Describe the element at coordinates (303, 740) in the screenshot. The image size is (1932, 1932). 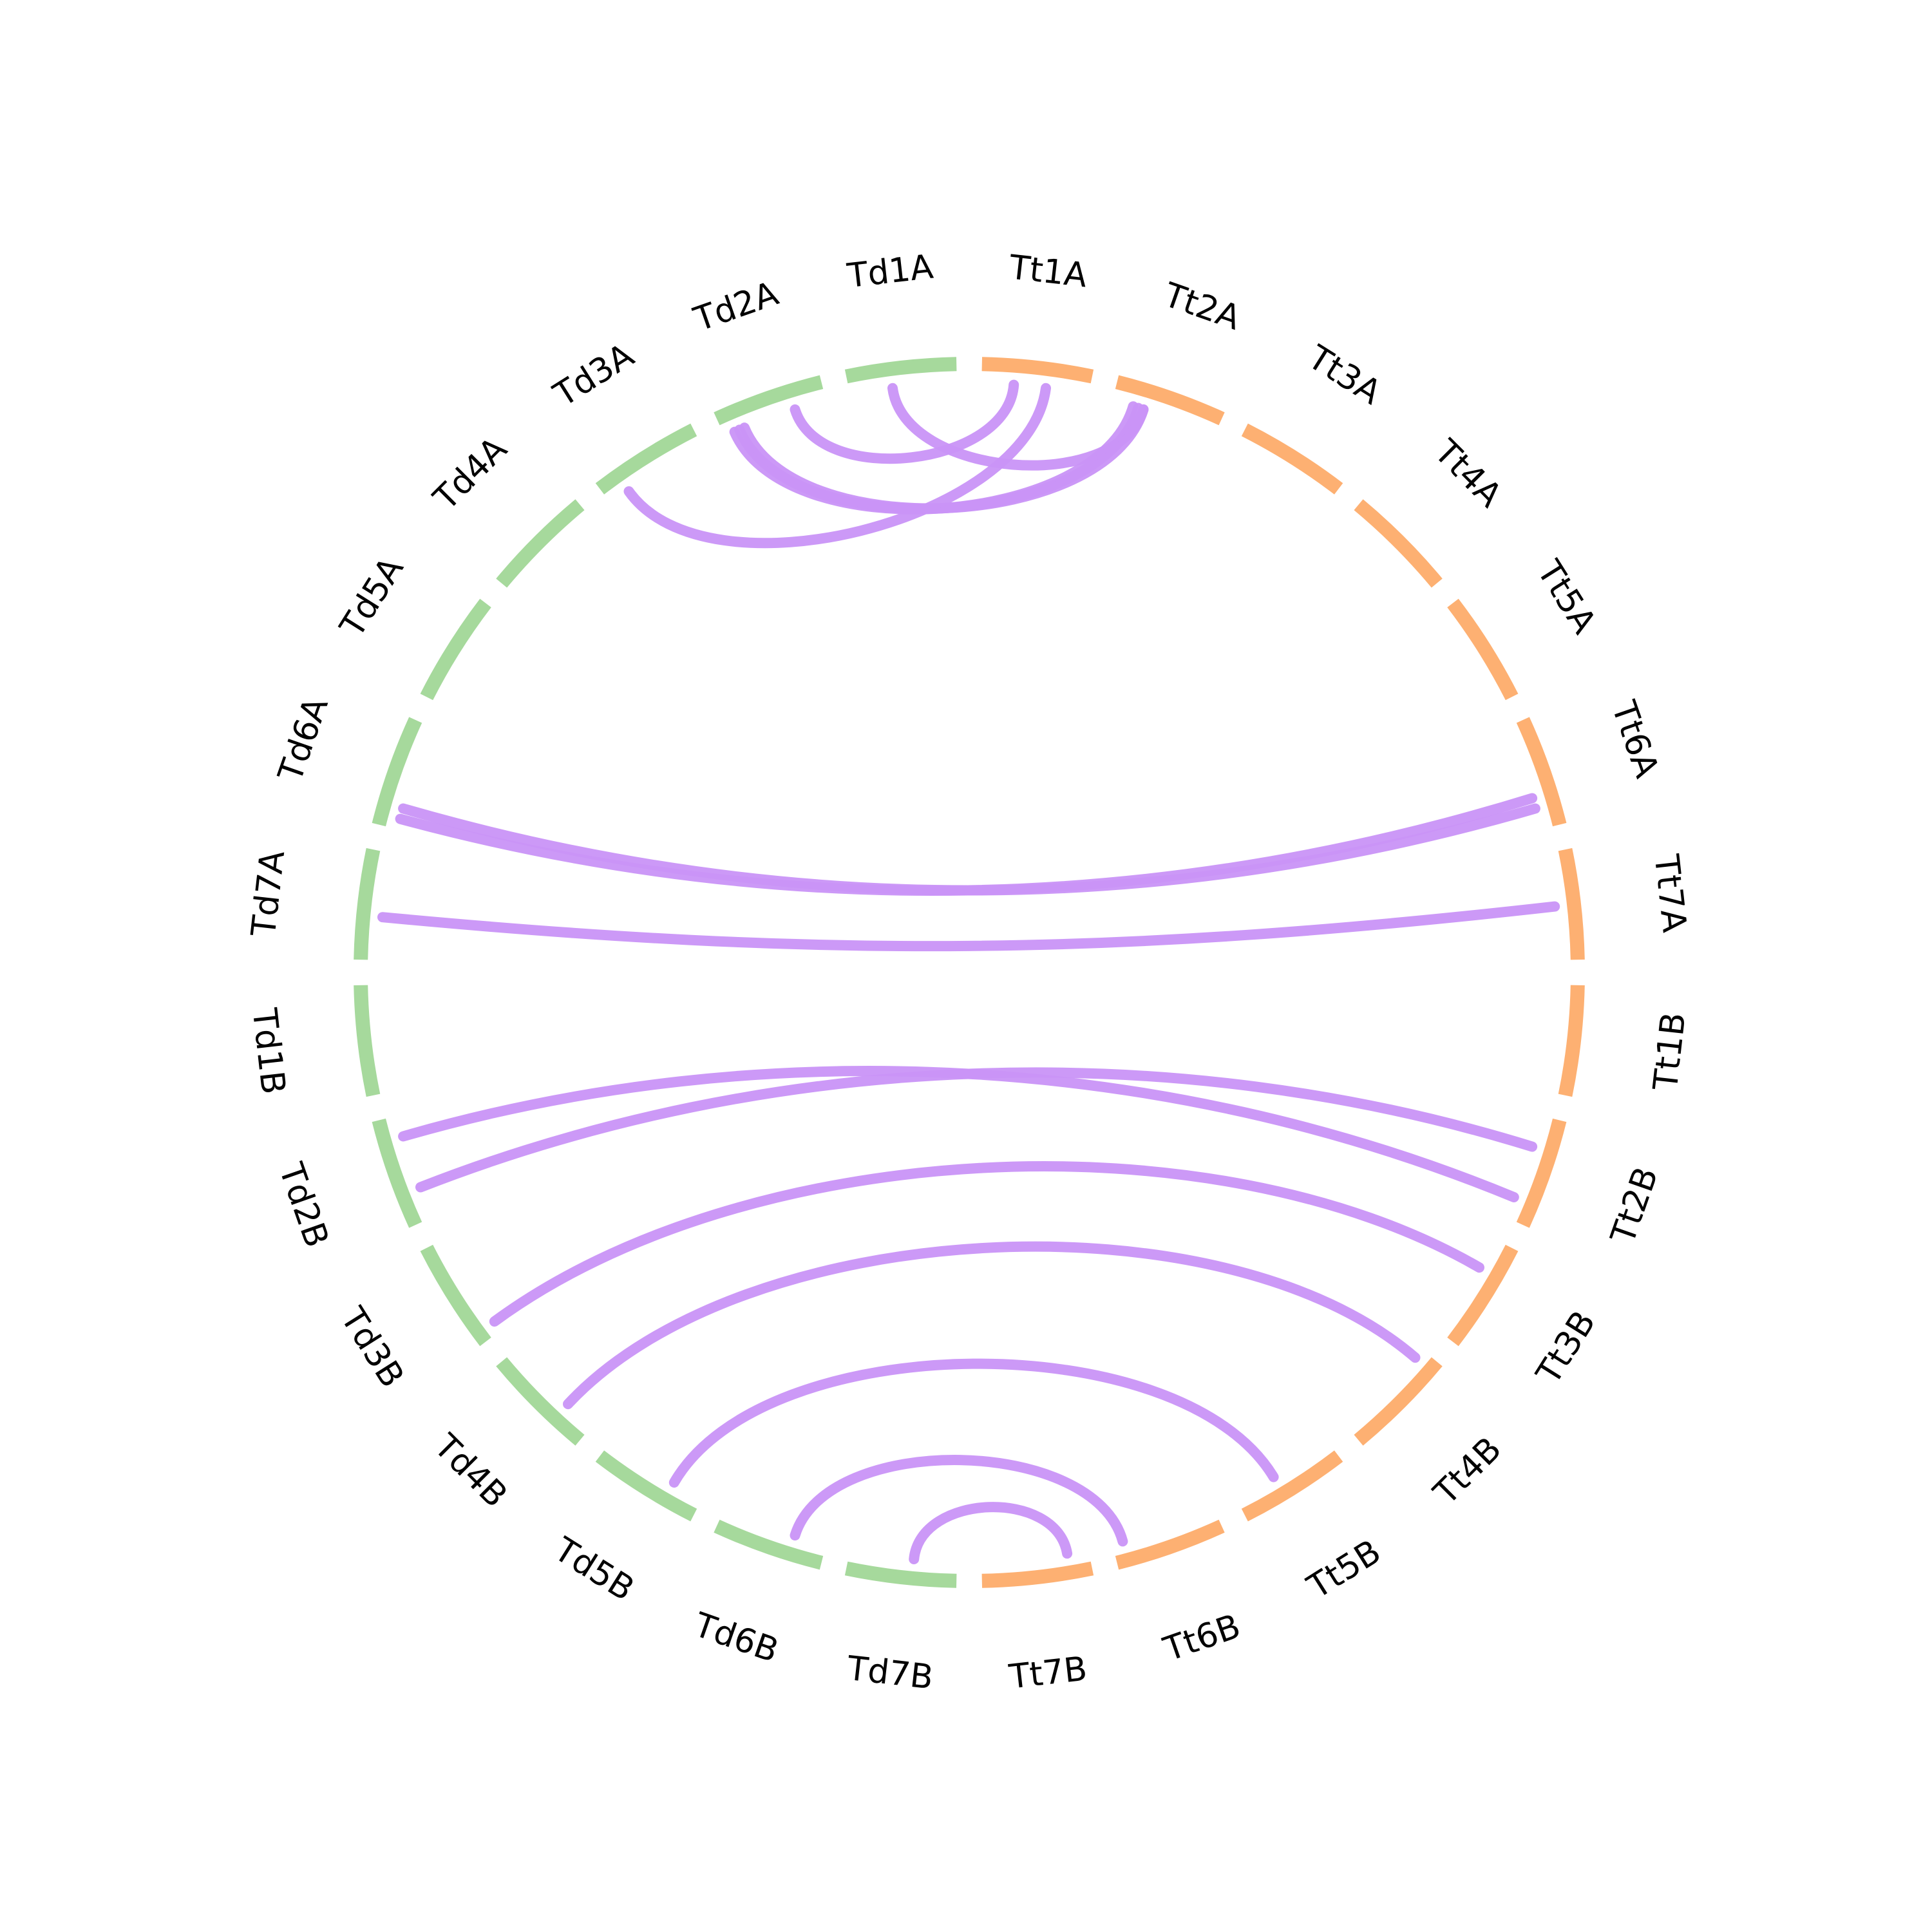
I see `segment-label-td6a: Td6A` at that location.